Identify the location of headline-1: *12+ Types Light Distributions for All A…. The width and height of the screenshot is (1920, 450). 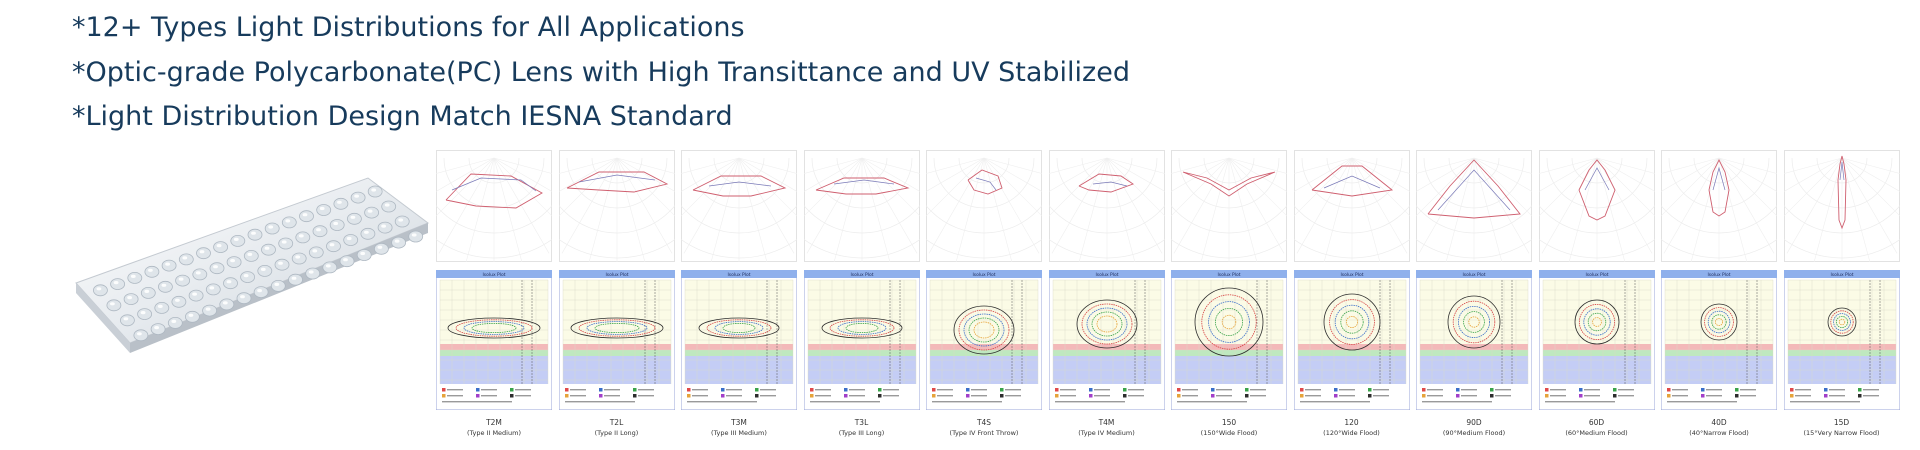
(408, 27).